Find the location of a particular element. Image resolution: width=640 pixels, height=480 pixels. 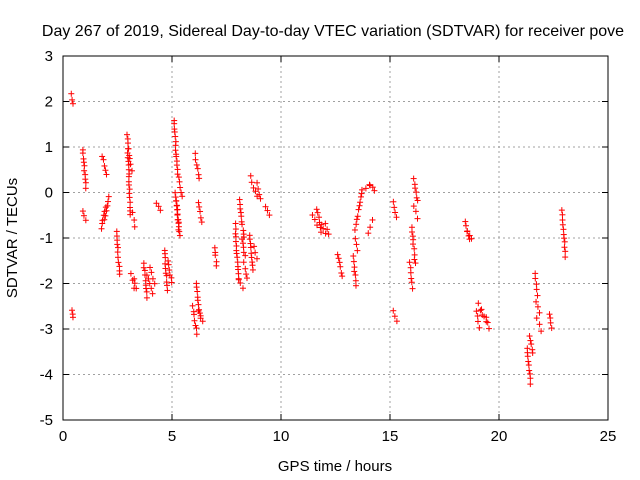

x-tick-label: 20 is located at coordinates (499, 436).